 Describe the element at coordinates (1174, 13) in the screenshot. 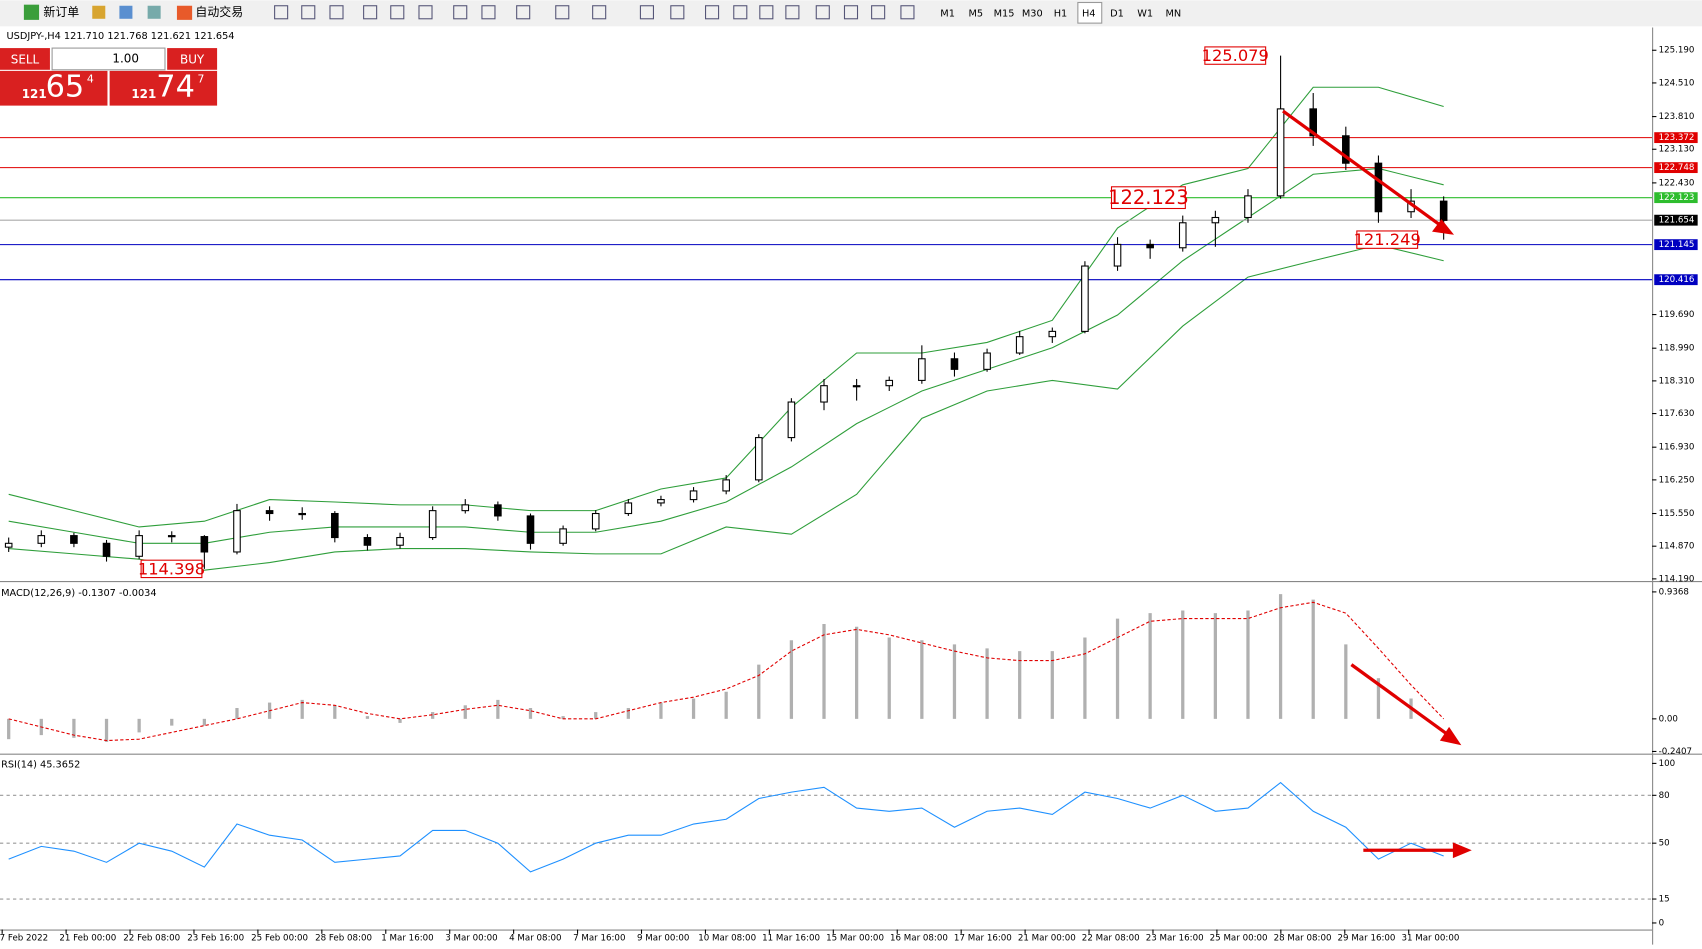

I see `timeframe-button: MN` at that location.